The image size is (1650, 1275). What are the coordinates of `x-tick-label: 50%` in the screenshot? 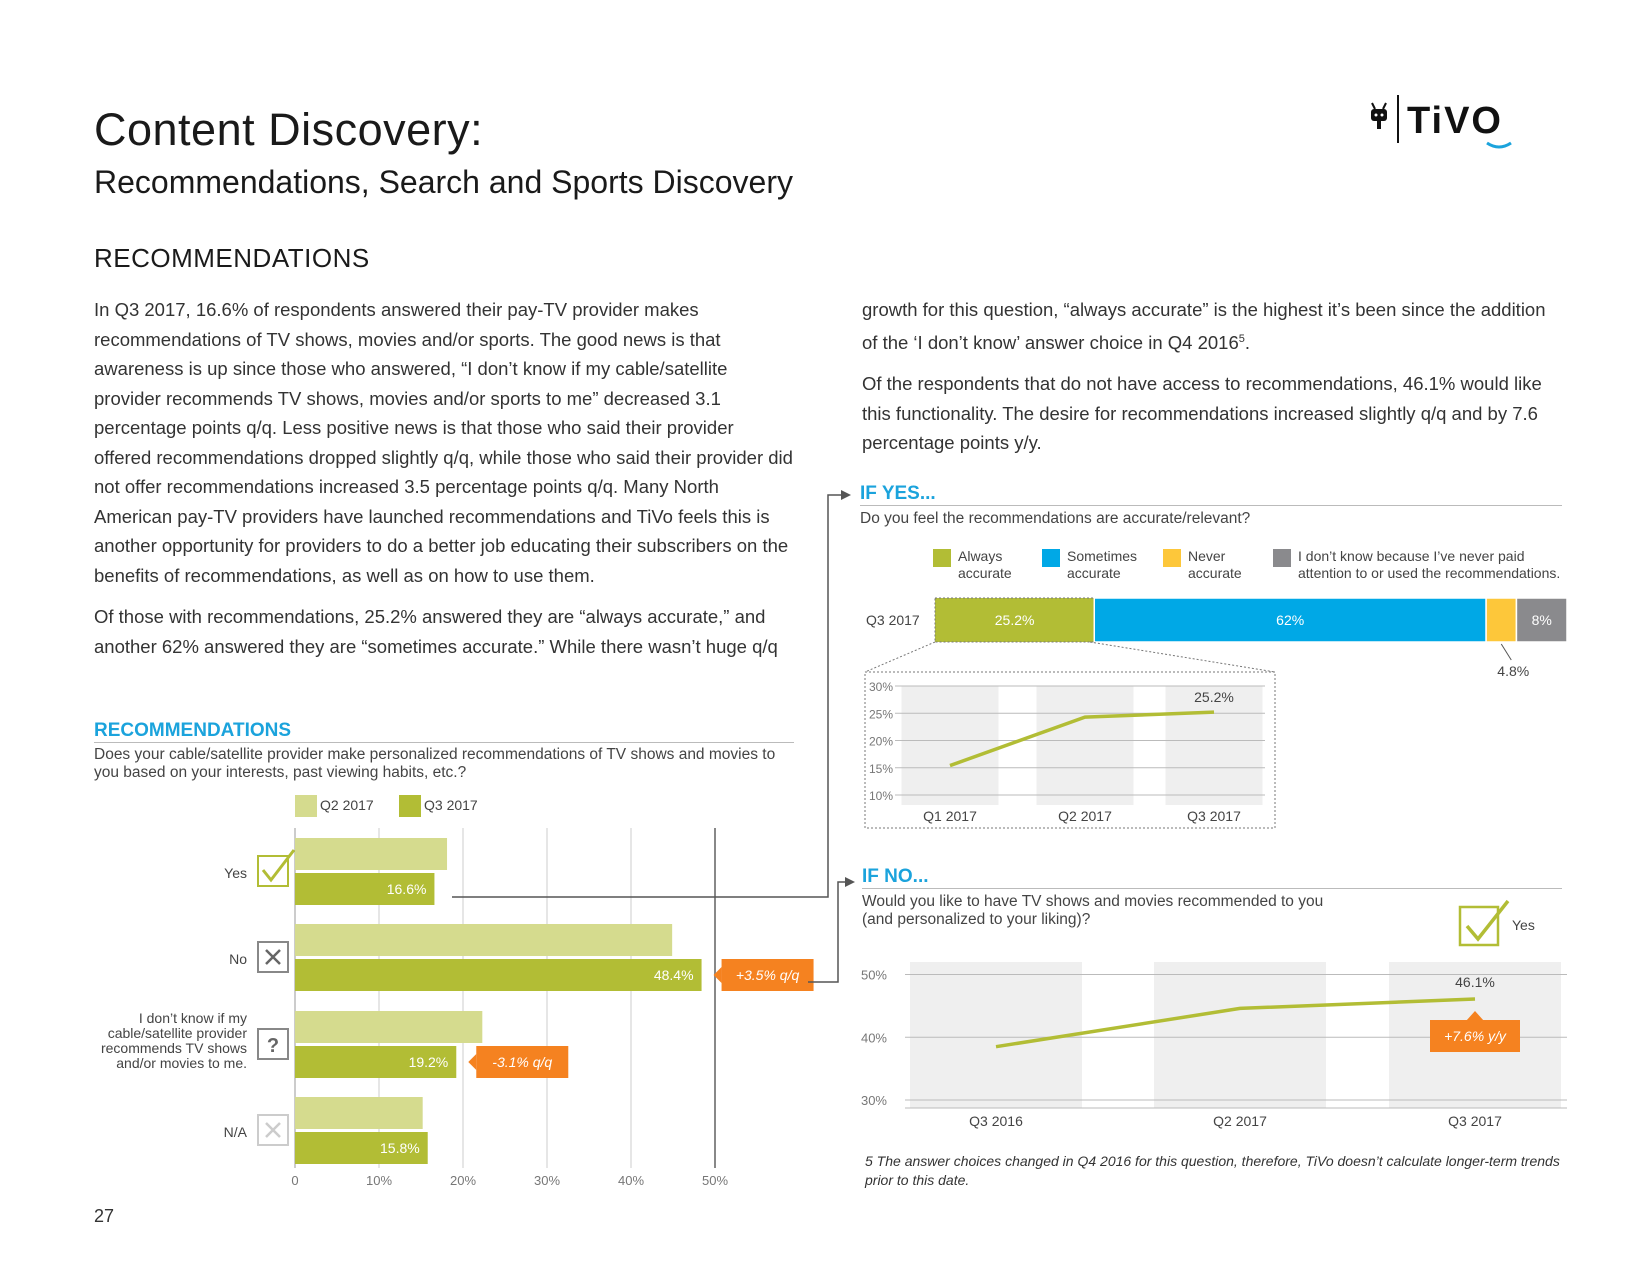 It's located at (715, 1180).